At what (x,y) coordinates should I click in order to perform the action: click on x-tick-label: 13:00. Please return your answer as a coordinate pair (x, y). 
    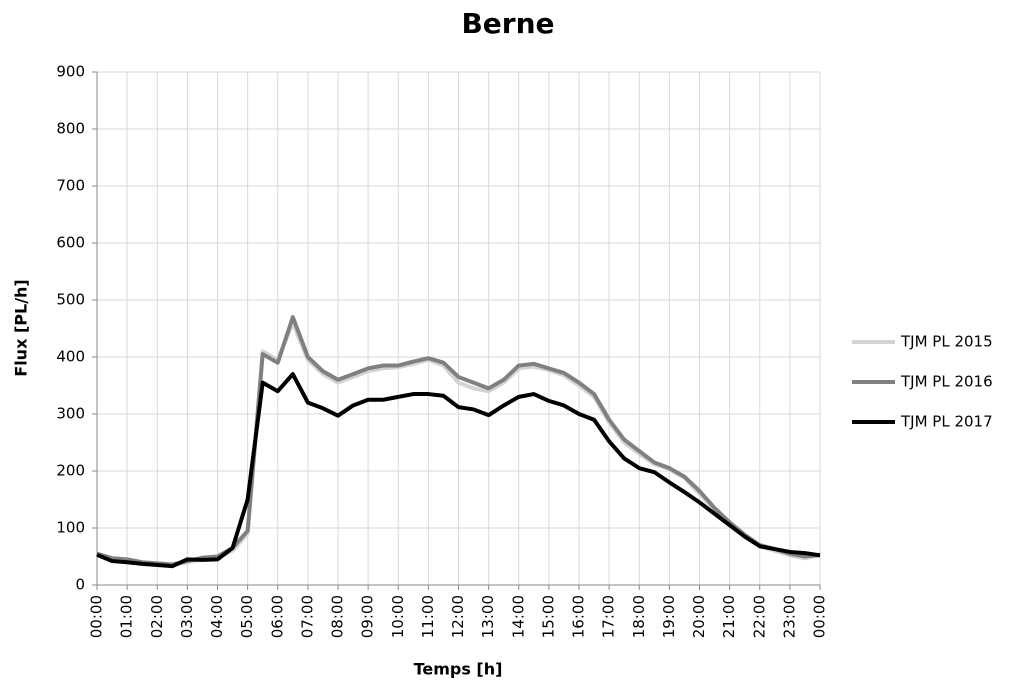
    Looking at the image, I should click on (488, 616).